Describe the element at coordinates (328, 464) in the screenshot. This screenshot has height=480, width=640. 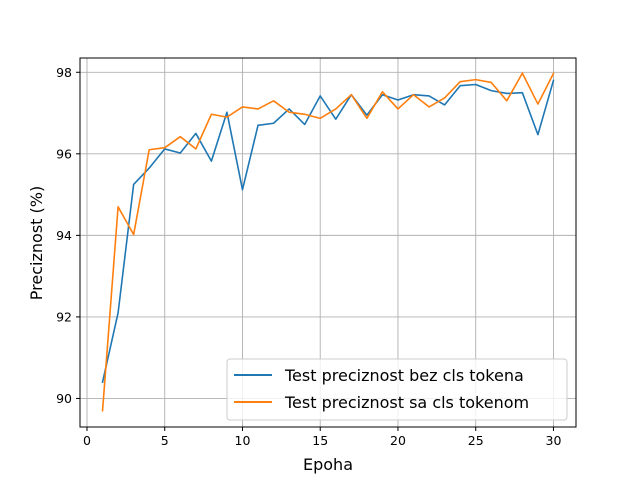
I see `x-axis-label: Epoha` at that location.